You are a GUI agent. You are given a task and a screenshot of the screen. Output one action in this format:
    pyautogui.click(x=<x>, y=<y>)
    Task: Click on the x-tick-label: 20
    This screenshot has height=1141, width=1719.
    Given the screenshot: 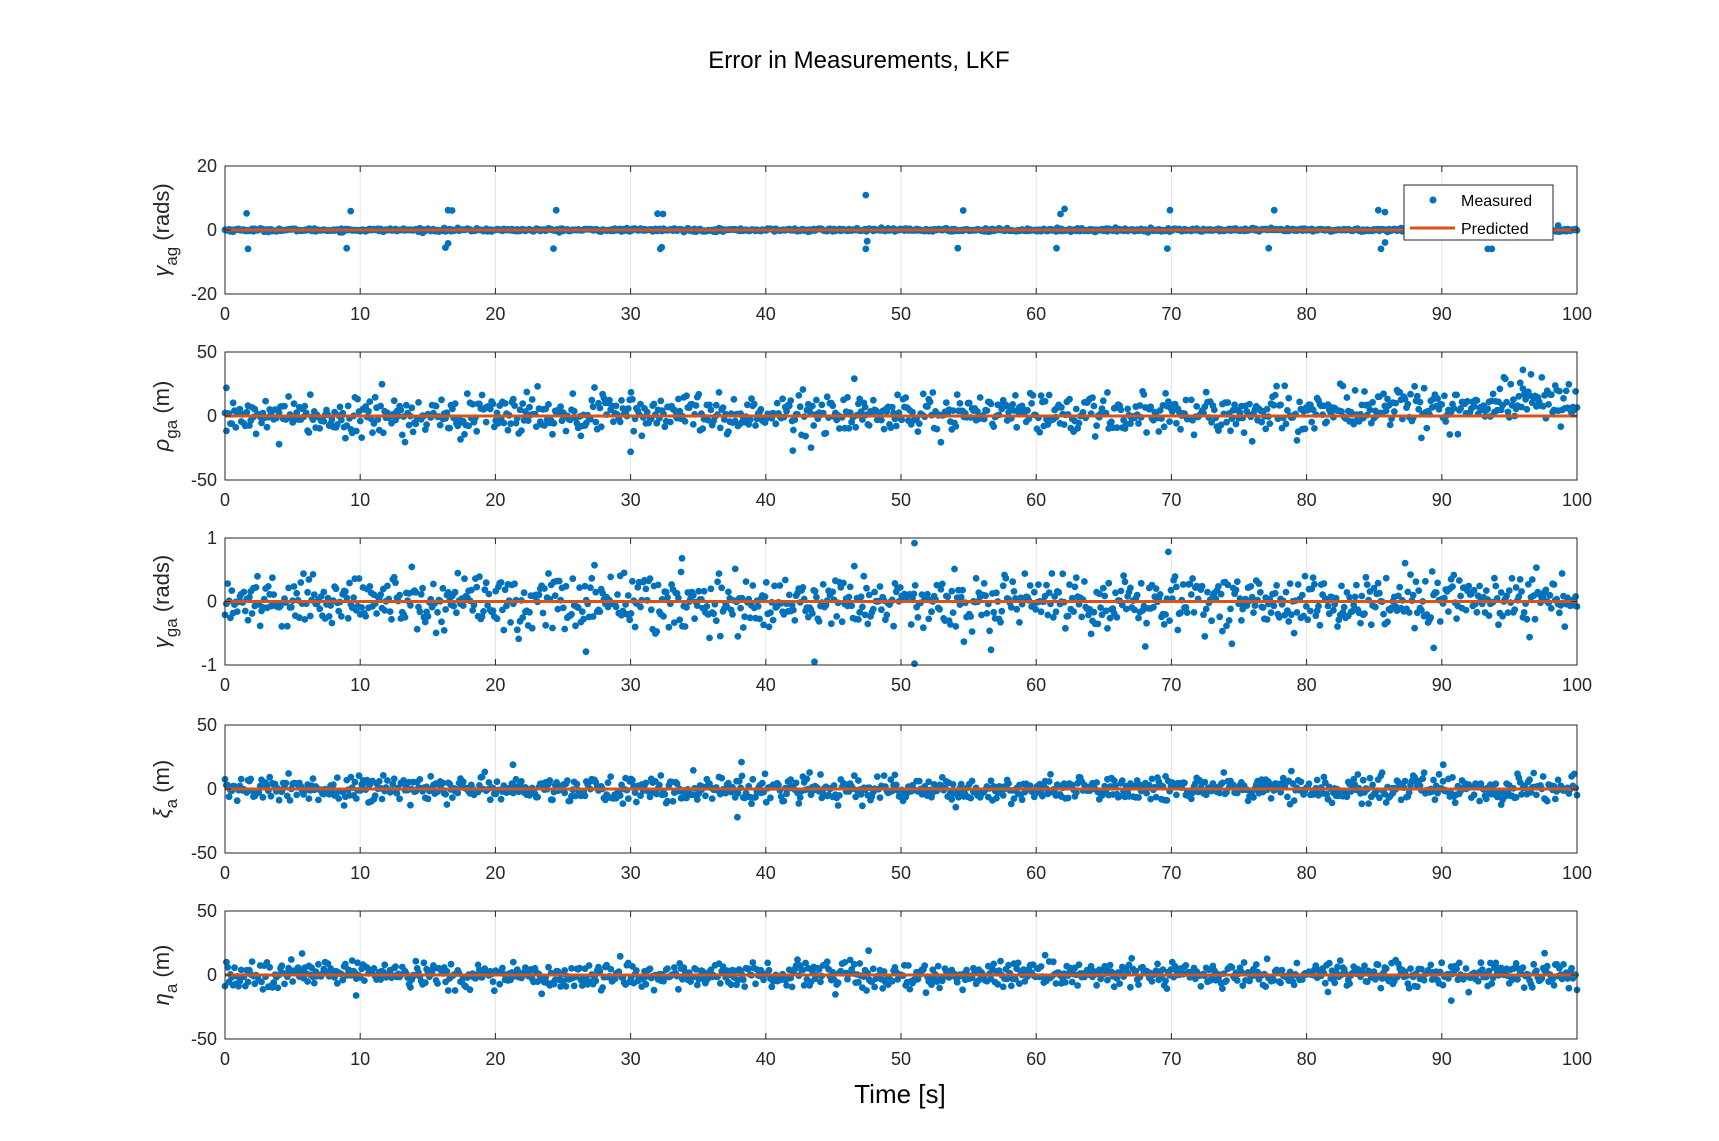 What is the action you would take?
    pyautogui.click(x=495, y=685)
    